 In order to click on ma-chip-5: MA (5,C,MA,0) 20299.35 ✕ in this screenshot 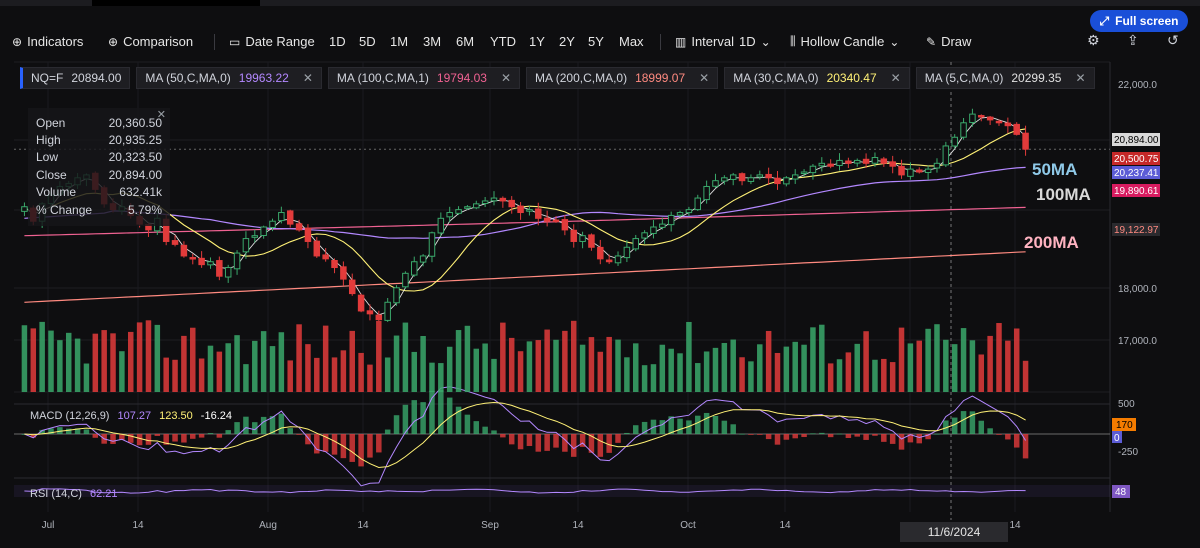, I will do `click(1005, 78)`.